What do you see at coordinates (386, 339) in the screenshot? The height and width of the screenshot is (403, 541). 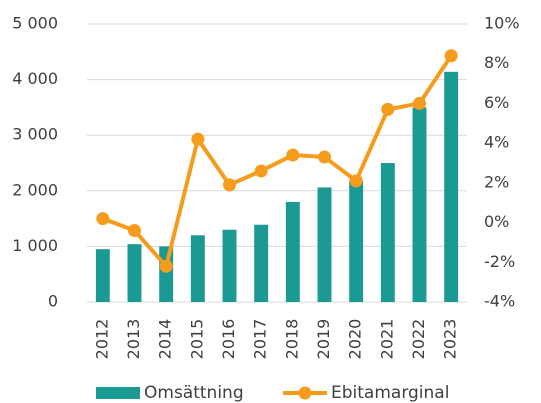 I see `x-tick-label: 2021` at bounding box center [386, 339].